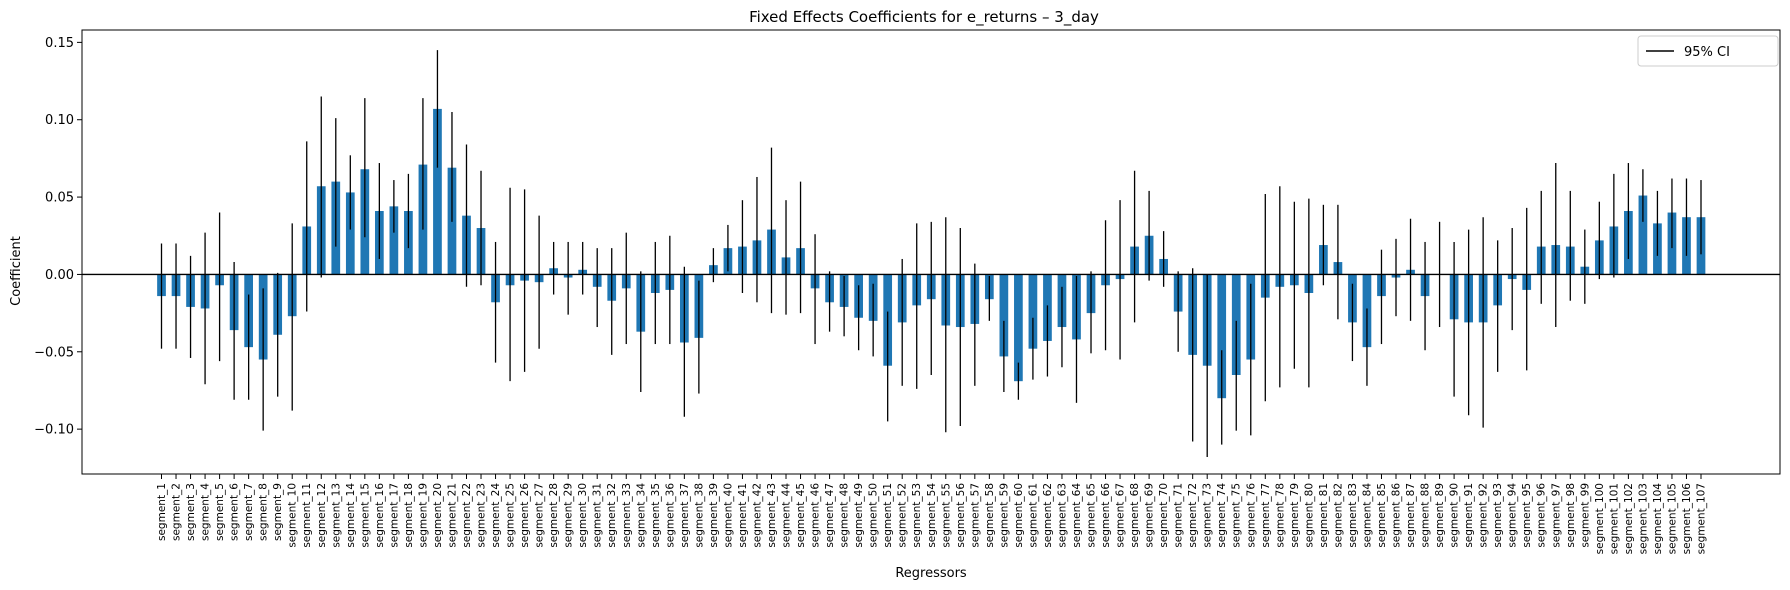  I want to click on x-tick-label: segment_61, so click(1033, 515).